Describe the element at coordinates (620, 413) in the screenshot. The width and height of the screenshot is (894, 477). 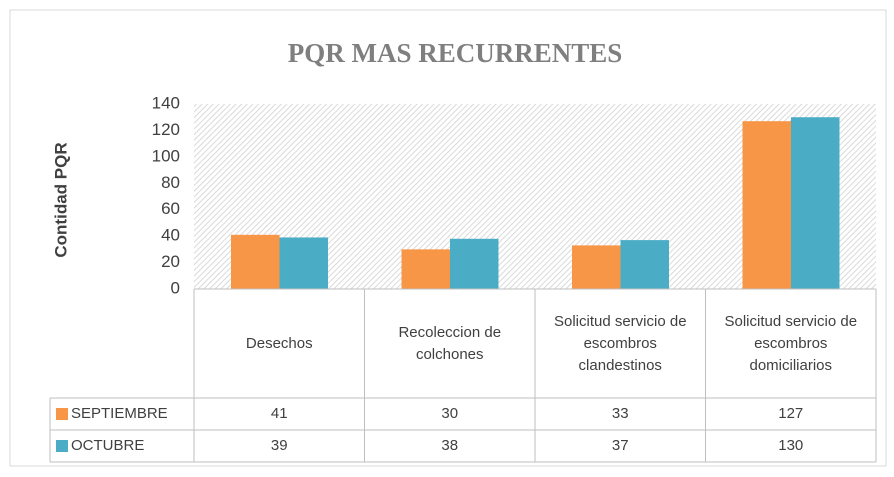
I see `table-value: 33` at that location.